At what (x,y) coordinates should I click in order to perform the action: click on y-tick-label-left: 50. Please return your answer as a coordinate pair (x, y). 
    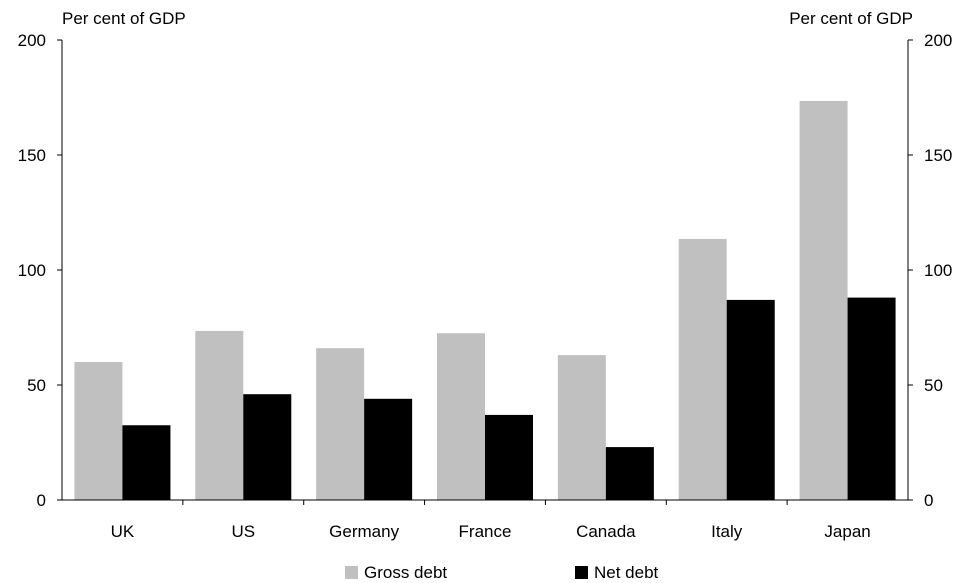
    Looking at the image, I should click on (36, 385).